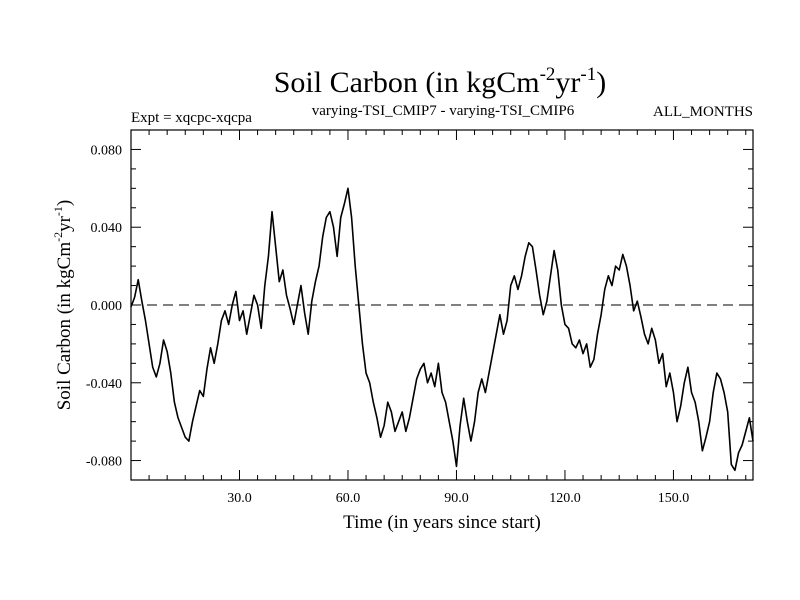  What do you see at coordinates (601, 82) in the screenshot?
I see `chart-title-end: )` at bounding box center [601, 82].